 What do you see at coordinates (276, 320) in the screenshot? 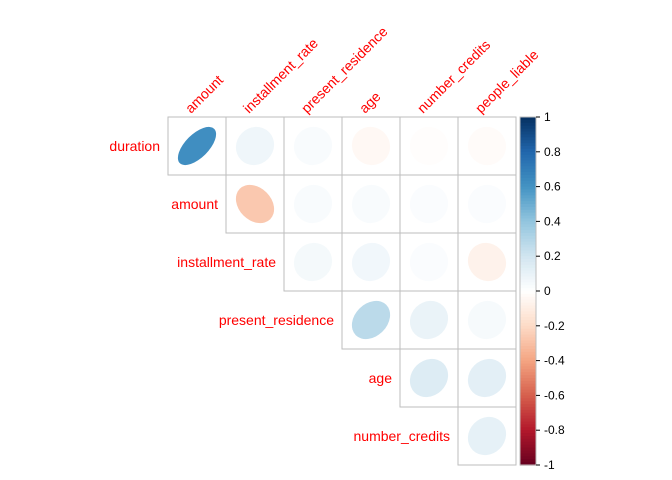
I see `row-label: present_residence` at bounding box center [276, 320].